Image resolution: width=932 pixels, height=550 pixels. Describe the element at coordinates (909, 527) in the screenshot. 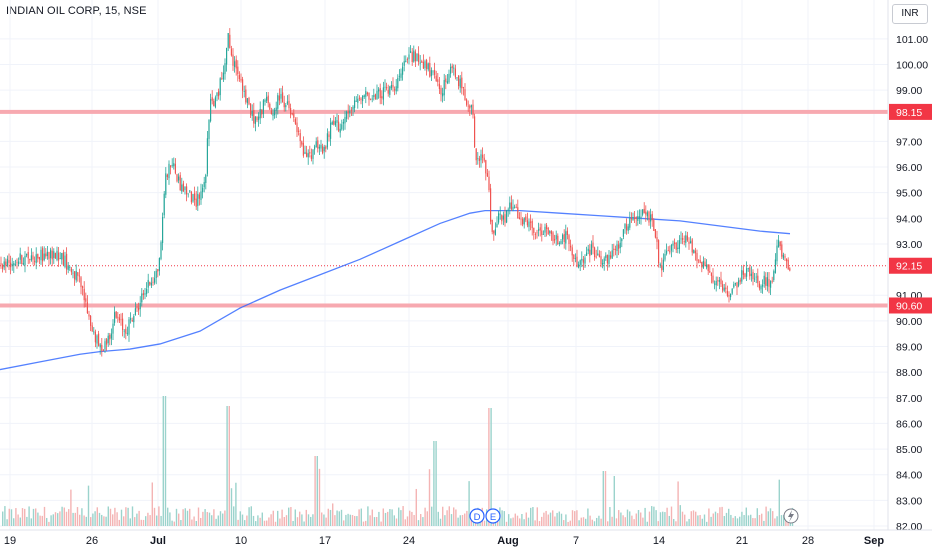

I see `y-tick-label: 82.00` at that location.